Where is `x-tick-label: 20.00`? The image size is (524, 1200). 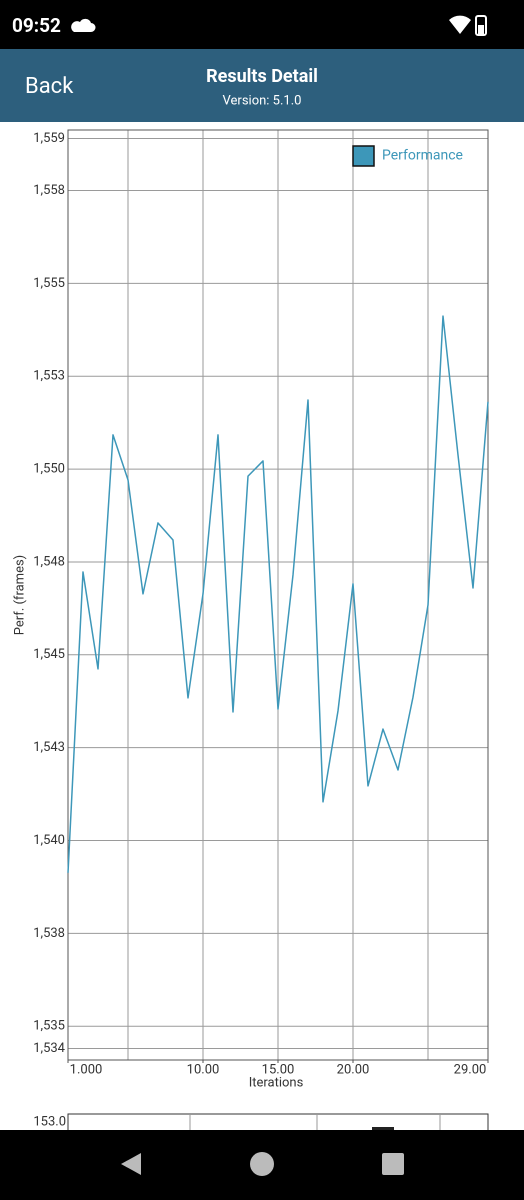
x-tick-label: 20.00 is located at coordinates (353, 1069).